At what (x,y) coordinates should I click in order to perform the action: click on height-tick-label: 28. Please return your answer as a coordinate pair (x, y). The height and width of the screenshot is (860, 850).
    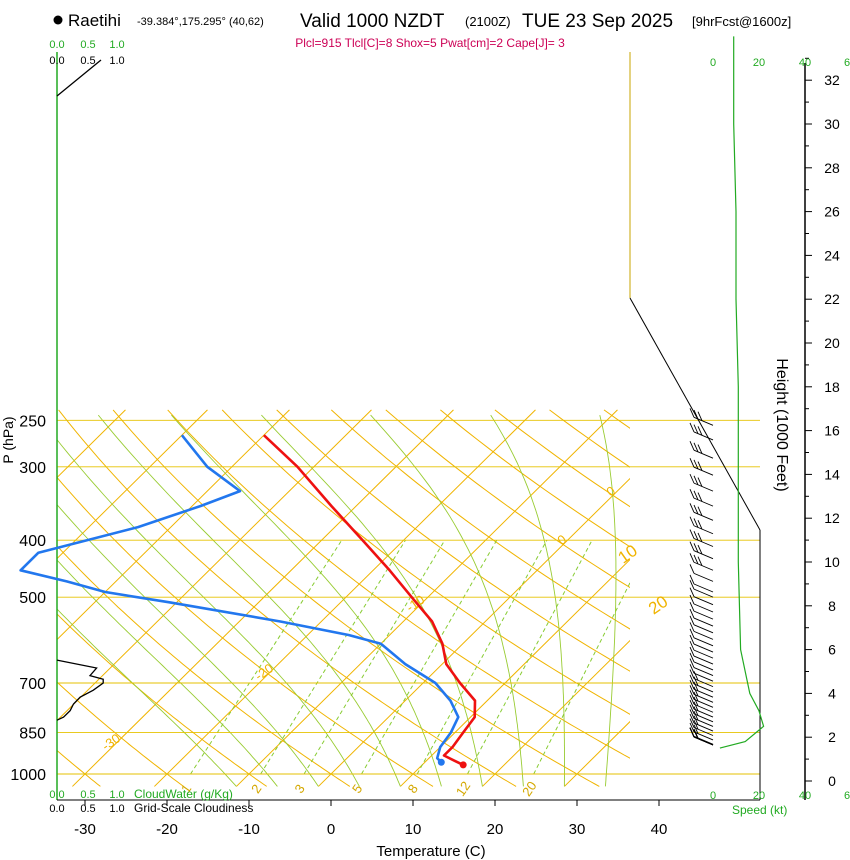
    Looking at the image, I should click on (832, 168).